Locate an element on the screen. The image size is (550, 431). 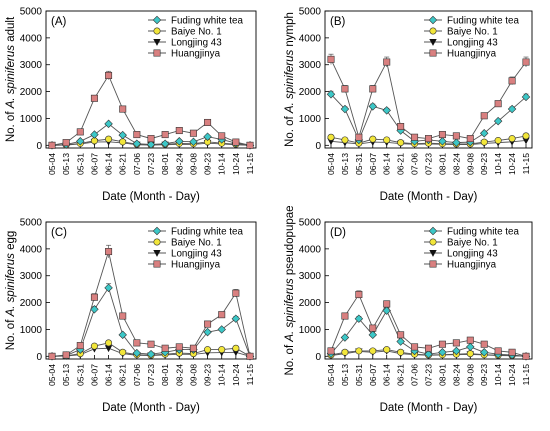
x-tick-label: 06-14 is located at coordinates (109, 164).